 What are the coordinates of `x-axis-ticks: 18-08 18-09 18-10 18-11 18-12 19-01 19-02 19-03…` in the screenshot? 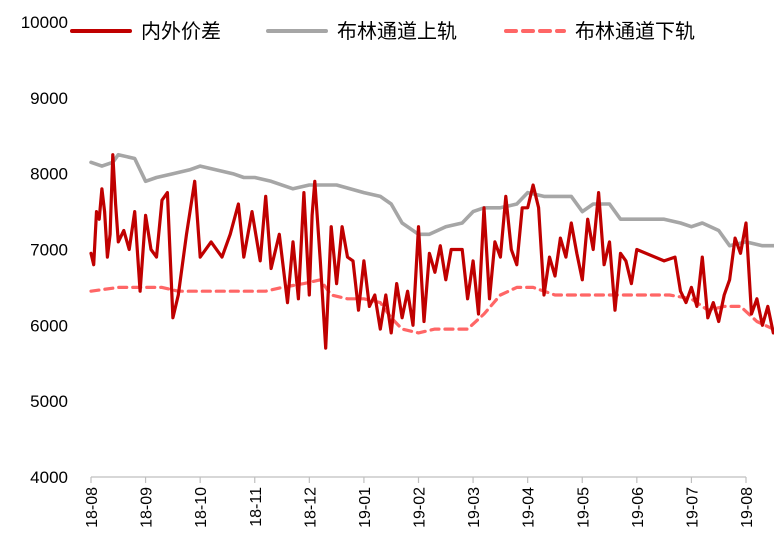 It's located at (420, 502).